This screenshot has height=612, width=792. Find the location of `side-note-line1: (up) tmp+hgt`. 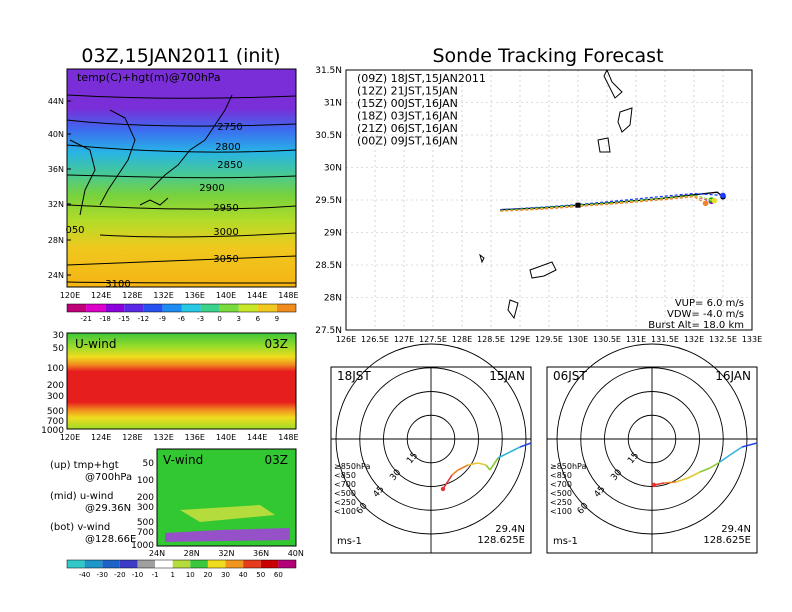

side-note-line1: (up) tmp+hgt is located at coordinates (84, 465).